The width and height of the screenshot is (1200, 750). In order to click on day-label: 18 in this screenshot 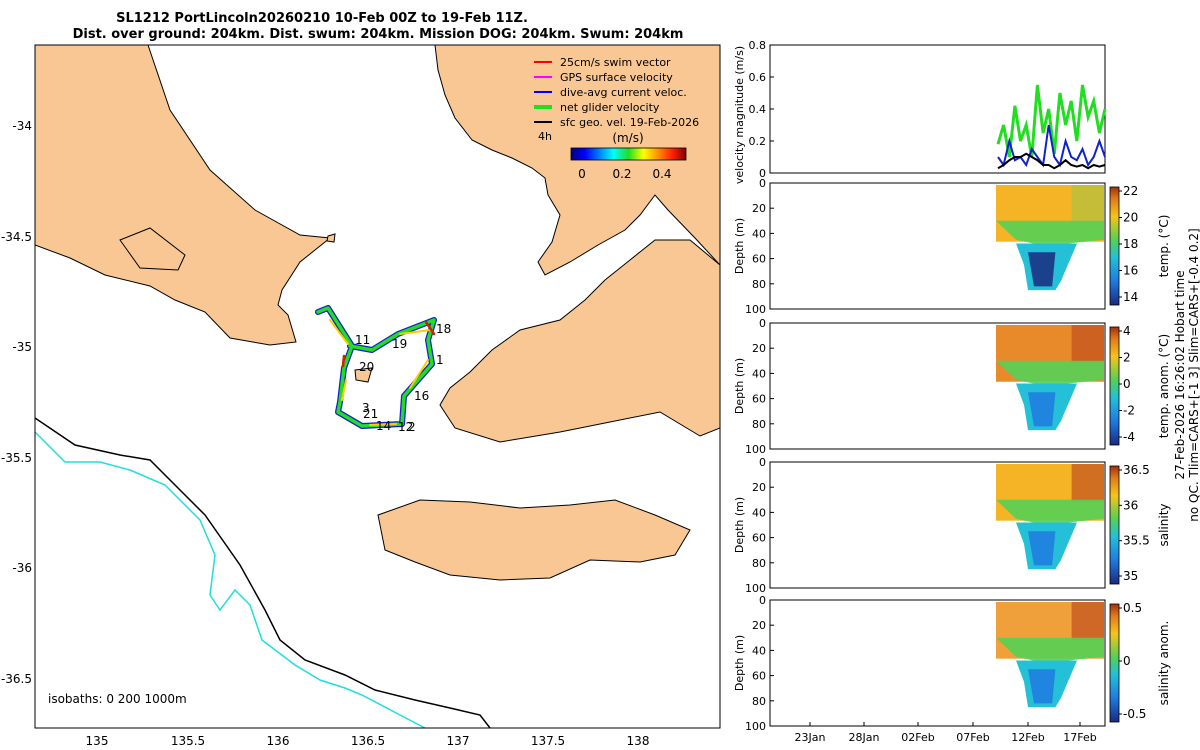, I will do `click(443, 329)`.